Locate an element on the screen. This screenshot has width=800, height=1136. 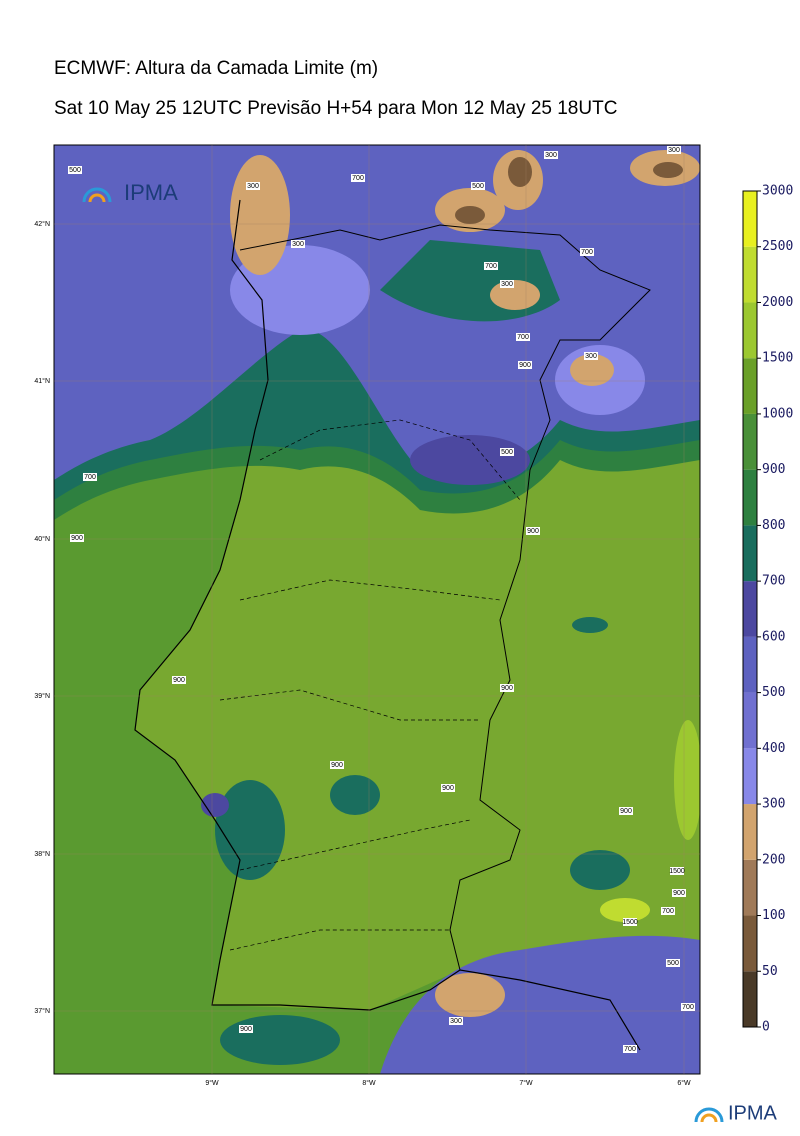
colorbar-tick-label: 600 is located at coordinates (773, 636).